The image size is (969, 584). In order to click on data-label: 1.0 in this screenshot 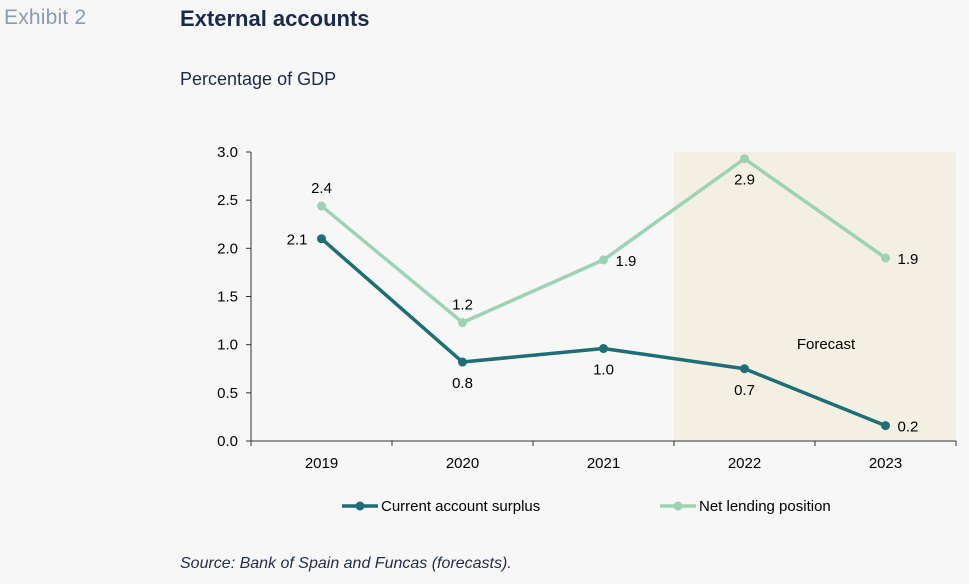, I will do `click(603, 370)`.